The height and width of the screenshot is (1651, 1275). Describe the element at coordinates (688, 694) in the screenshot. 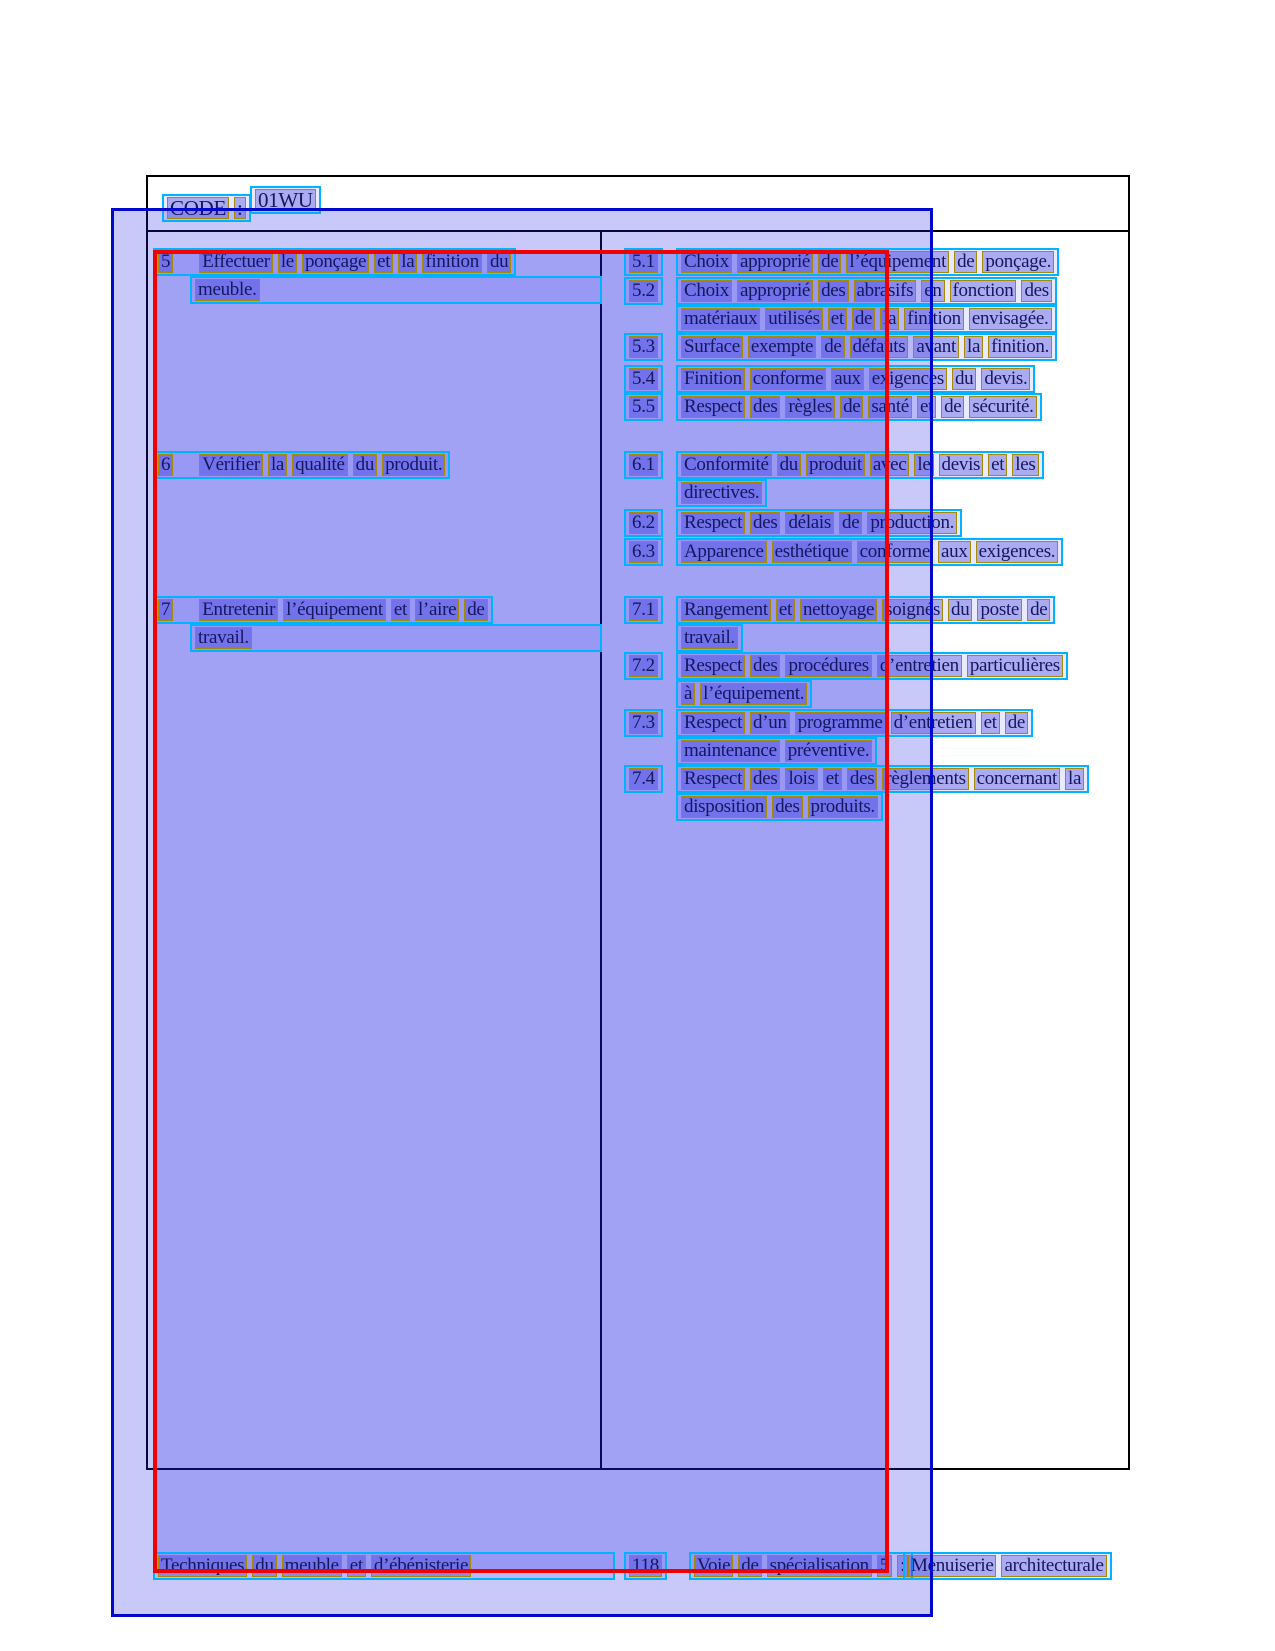

I see `ocr-word-box: à` at that location.